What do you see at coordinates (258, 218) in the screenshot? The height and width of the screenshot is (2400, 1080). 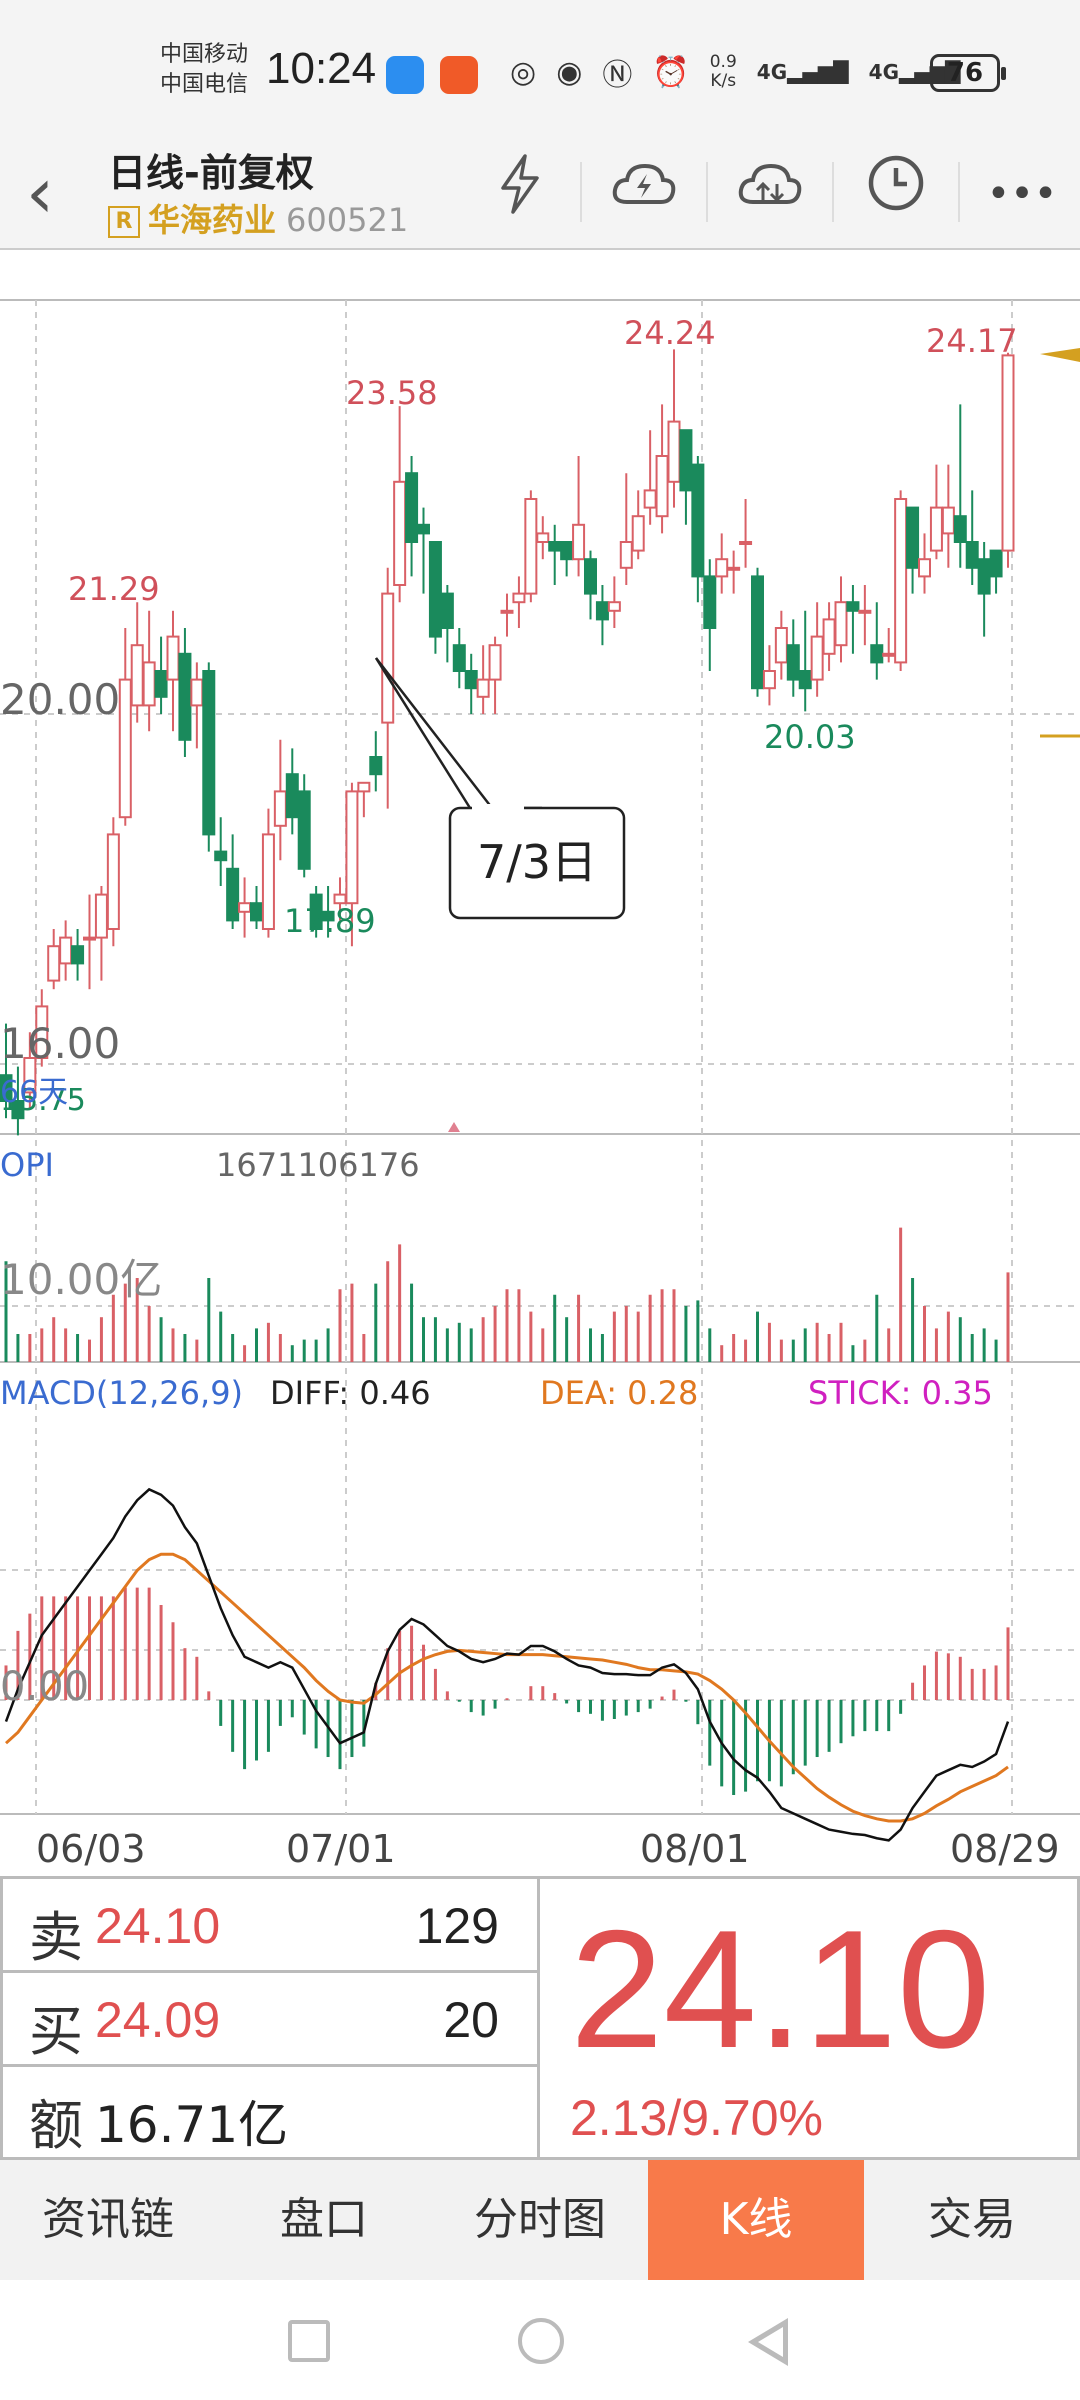 I see `stock-info: R 华海药业 600521` at bounding box center [258, 218].